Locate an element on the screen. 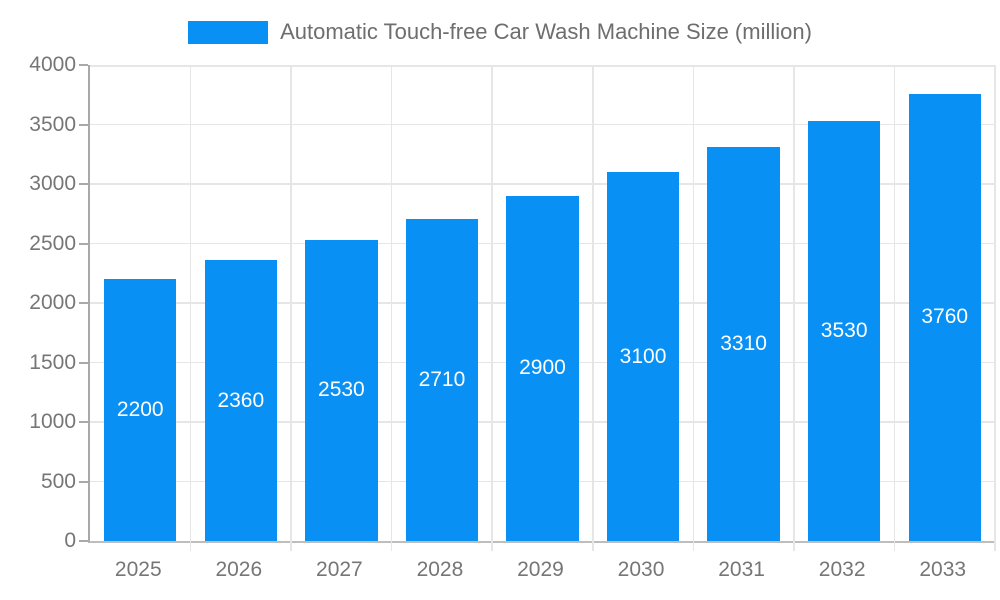 This screenshot has height=600, width=1000. x-axis-label: 2025 is located at coordinates (138, 569).